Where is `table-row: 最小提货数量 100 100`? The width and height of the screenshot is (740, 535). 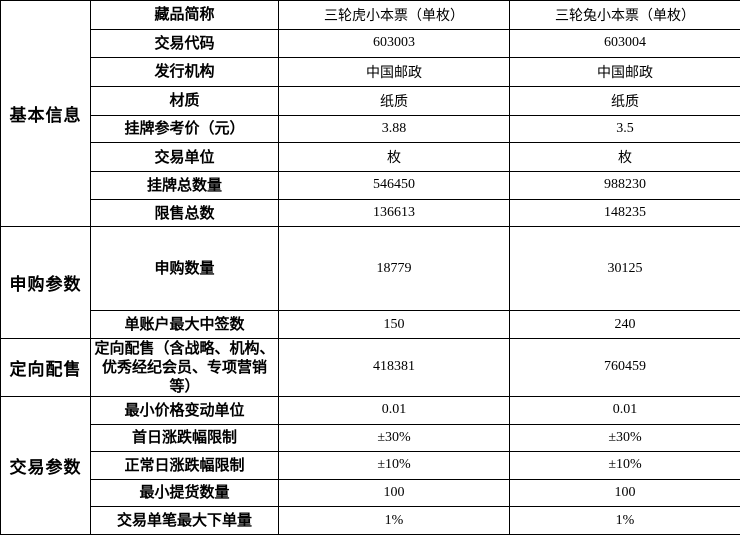 table-row: 最小提货数量 100 100 is located at coordinates (370, 493).